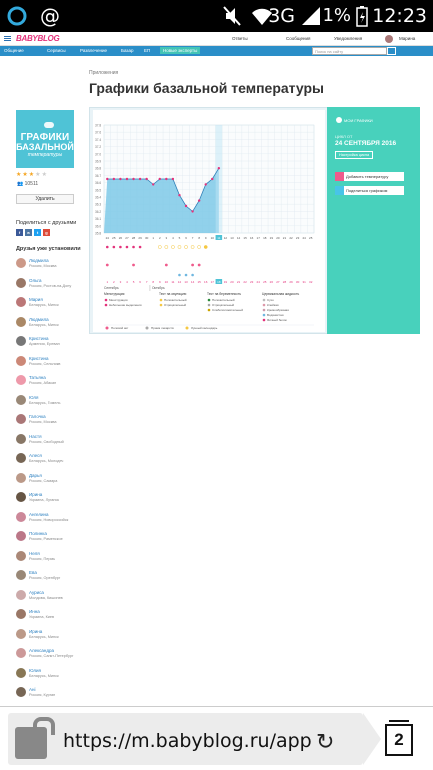 This screenshot has height=770, width=433. I want to click on share-vk-icon: в, so click(28, 232).